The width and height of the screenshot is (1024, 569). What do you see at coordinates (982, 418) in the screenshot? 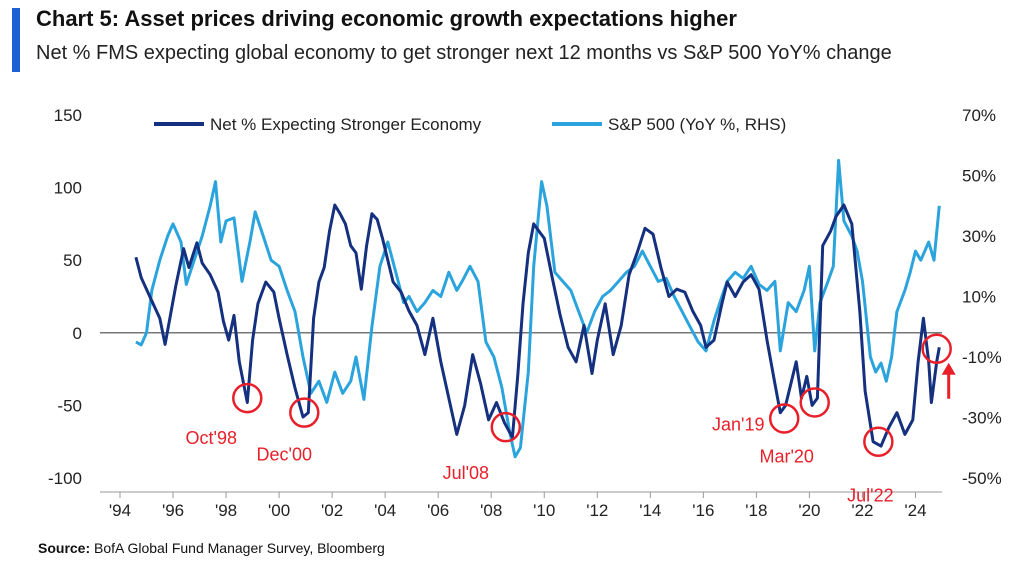
I see `y-right-tick-label: -30%` at bounding box center [982, 418].